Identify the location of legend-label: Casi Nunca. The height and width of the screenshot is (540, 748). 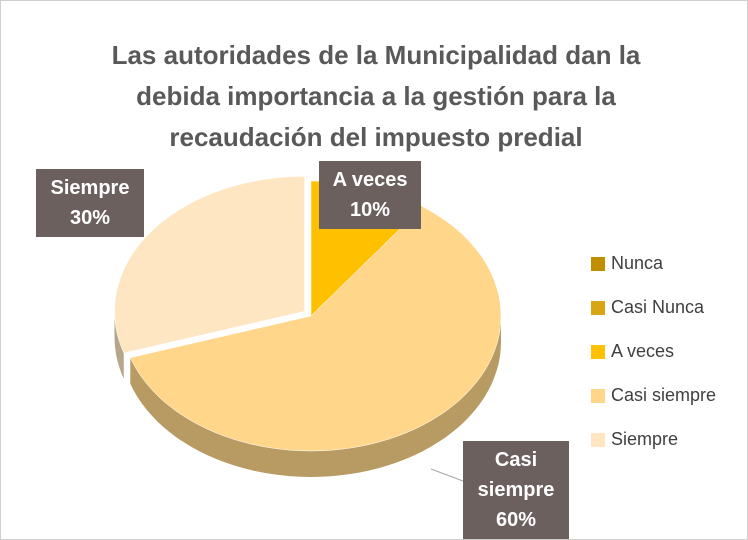
(658, 307).